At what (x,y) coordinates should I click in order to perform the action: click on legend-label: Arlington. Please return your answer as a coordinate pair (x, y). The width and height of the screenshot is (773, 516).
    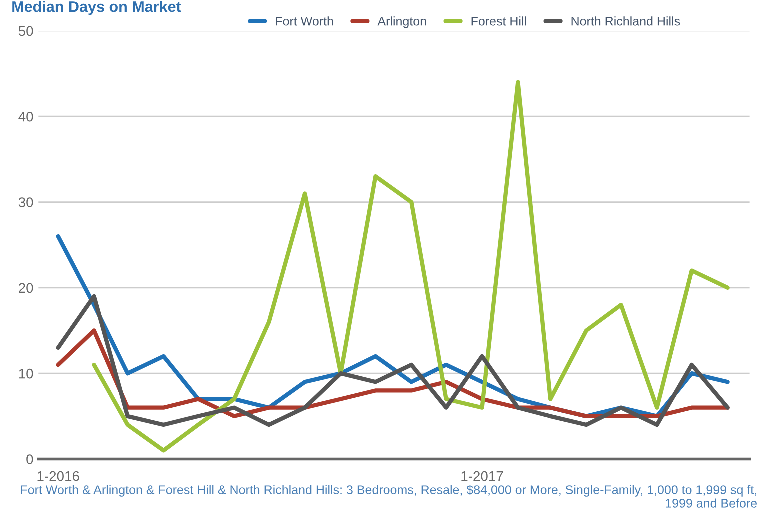
    Looking at the image, I should click on (402, 22).